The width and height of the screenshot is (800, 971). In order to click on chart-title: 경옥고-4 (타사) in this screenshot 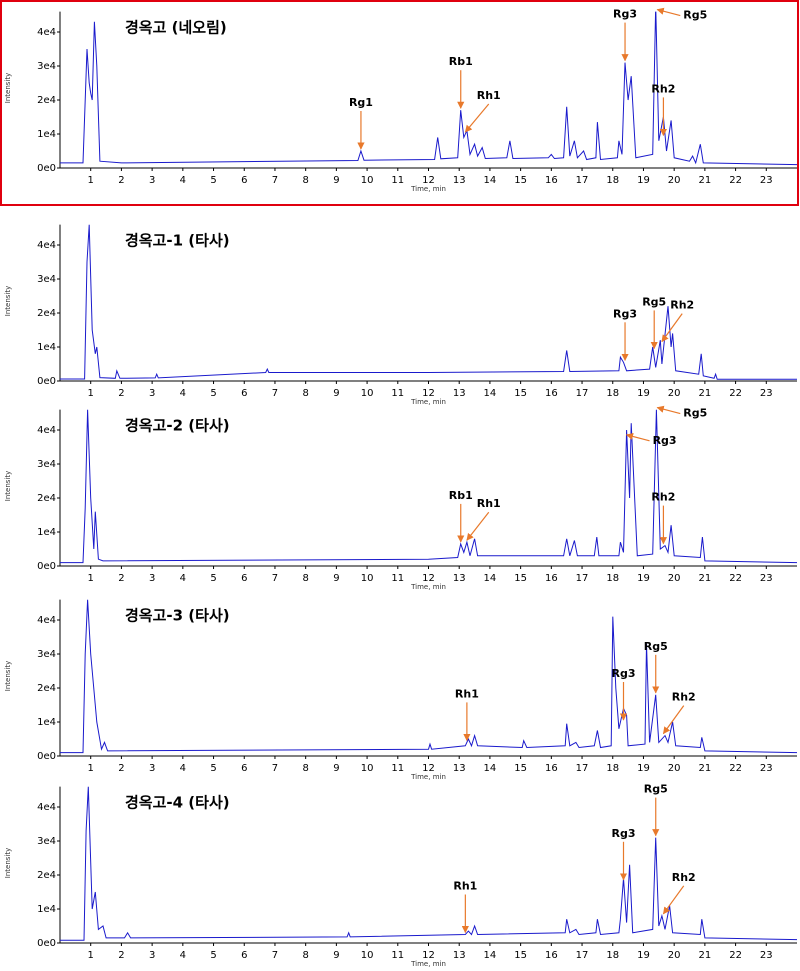, I will do `click(177, 803)`.